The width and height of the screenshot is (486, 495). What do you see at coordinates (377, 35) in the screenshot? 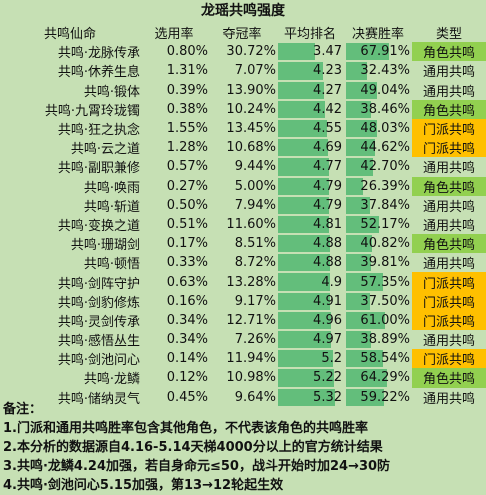
I see `header-final-win-rate: 决赛胜率` at bounding box center [377, 35].